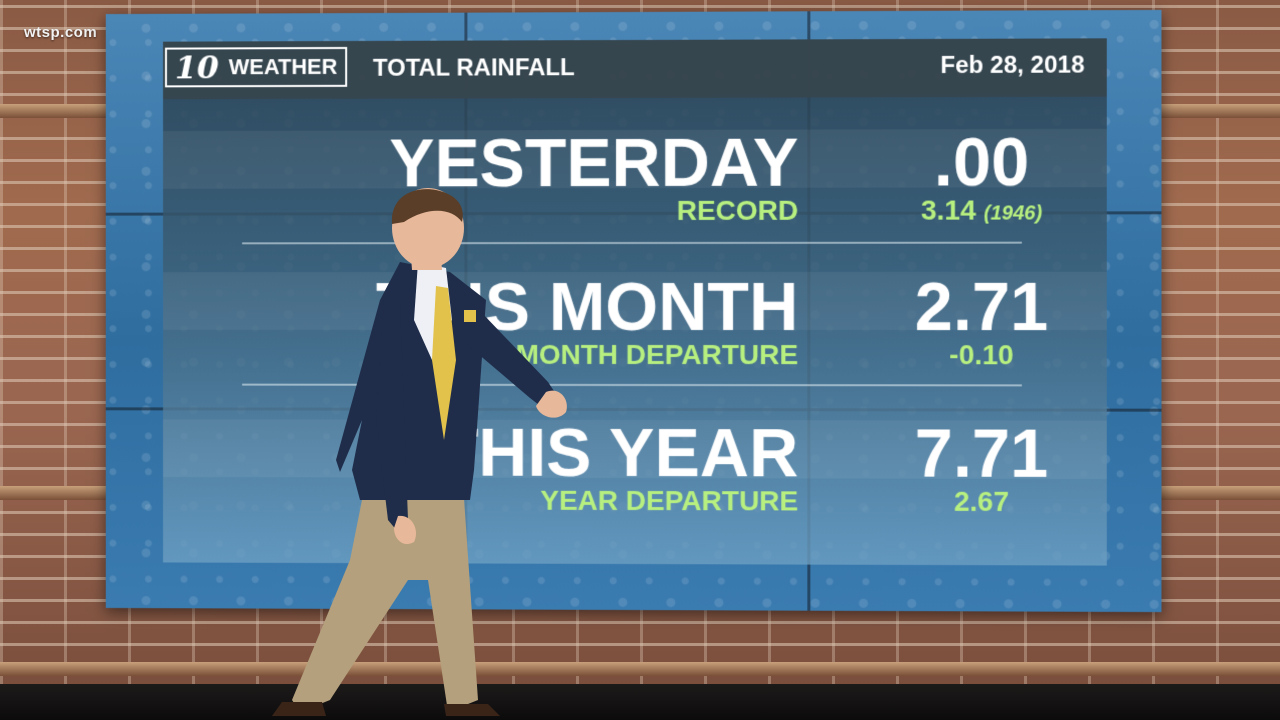  What do you see at coordinates (635, 68) in the screenshot?
I see `graphic-header: 10 WEATHER TOTAL RAINFALL Feb 28, 2018` at bounding box center [635, 68].